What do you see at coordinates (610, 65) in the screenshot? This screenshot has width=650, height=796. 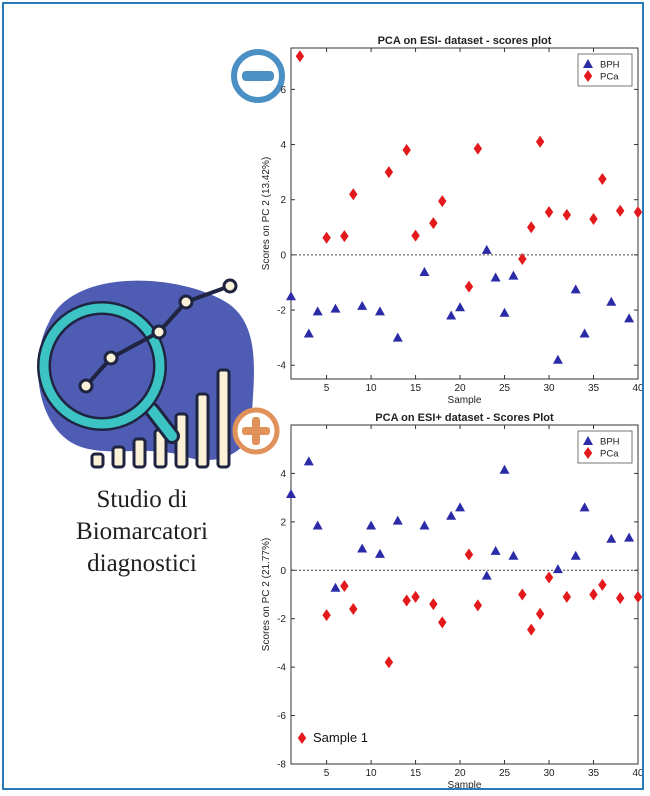 I see `legend-label-bph: BPH` at bounding box center [610, 65].